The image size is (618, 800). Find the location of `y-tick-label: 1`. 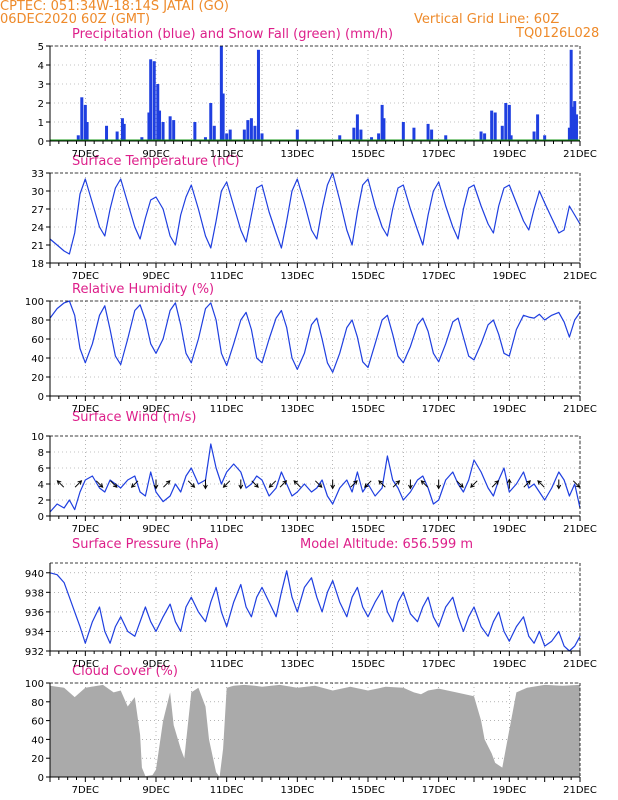

y-tick-label: 1 is located at coordinates (41, 123).